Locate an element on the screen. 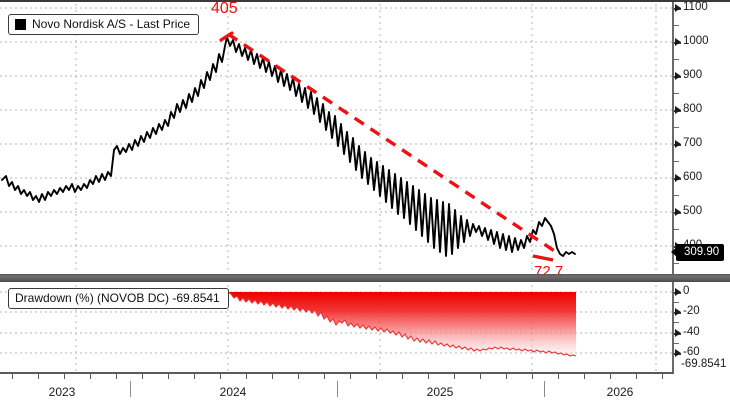  peak-marker is located at coordinates (226, 36).